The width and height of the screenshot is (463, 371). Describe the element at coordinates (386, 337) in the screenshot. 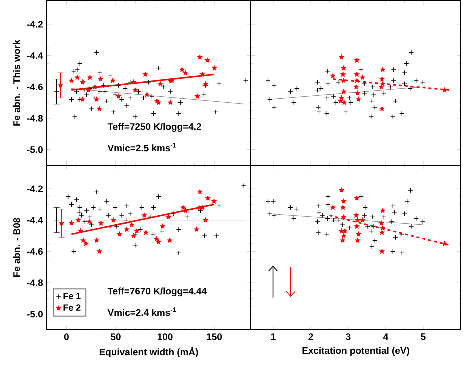

I see `x-tick-label: 4` at that location.